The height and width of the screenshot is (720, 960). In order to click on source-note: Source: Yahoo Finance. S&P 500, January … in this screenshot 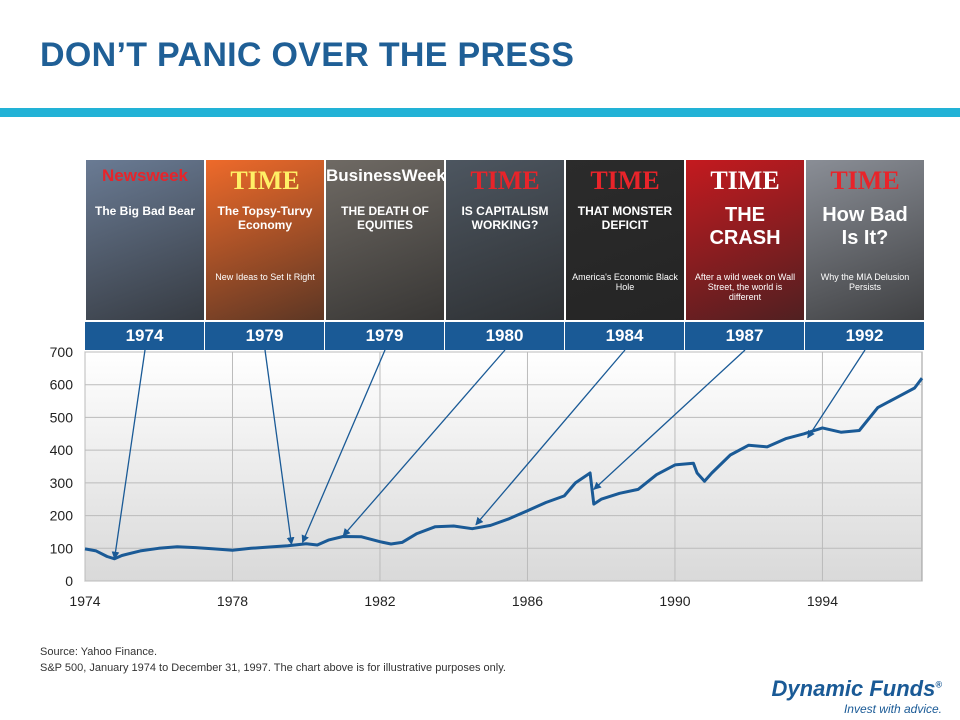, I will do `click(273, 660)`.